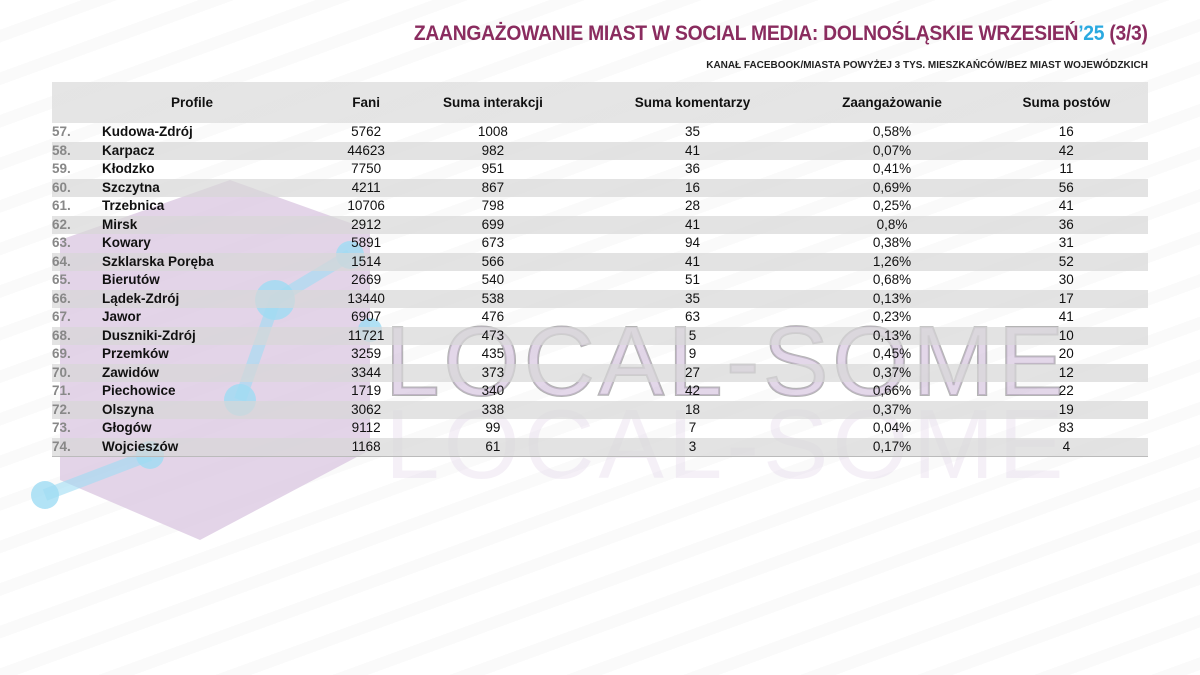  Describe the element at coordinates (600, 224) in the screenshot. I see `table-row: 62. Mirsk 2912 699 41 0,8% 36` at that location.